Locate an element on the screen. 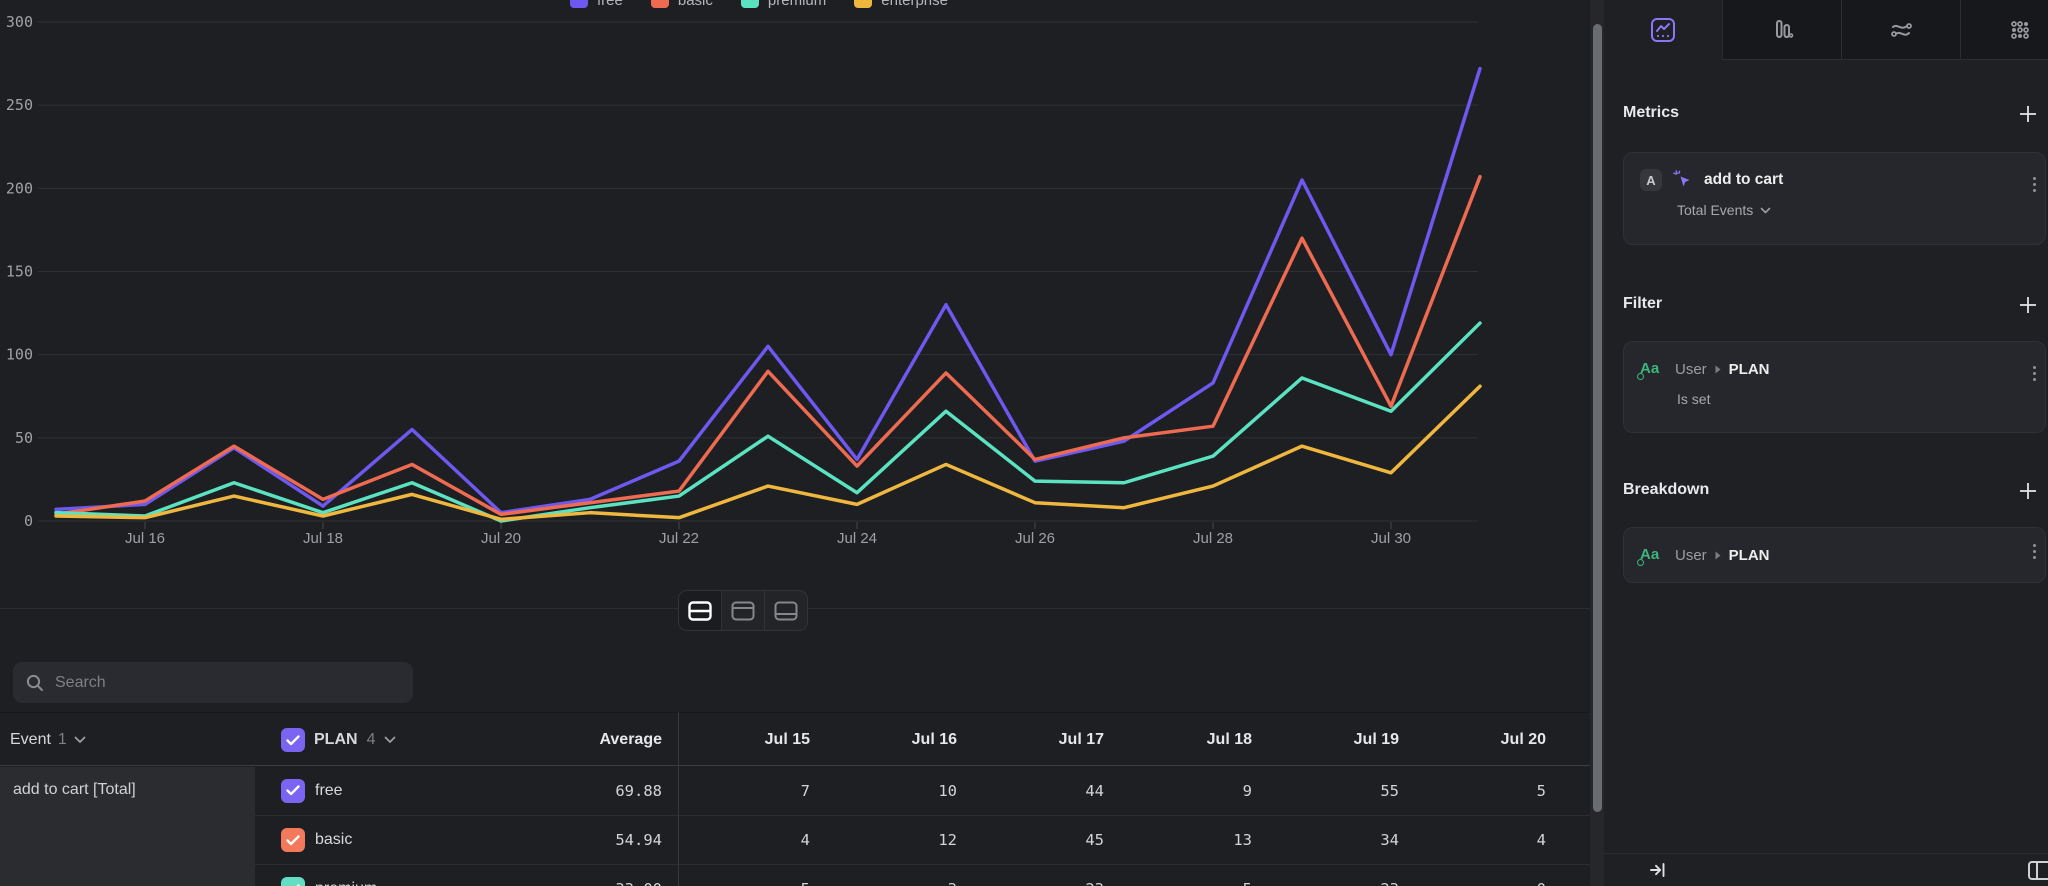 The image size is (2048, 886). average-value: 54.94 is located at coordinates (638, 840).